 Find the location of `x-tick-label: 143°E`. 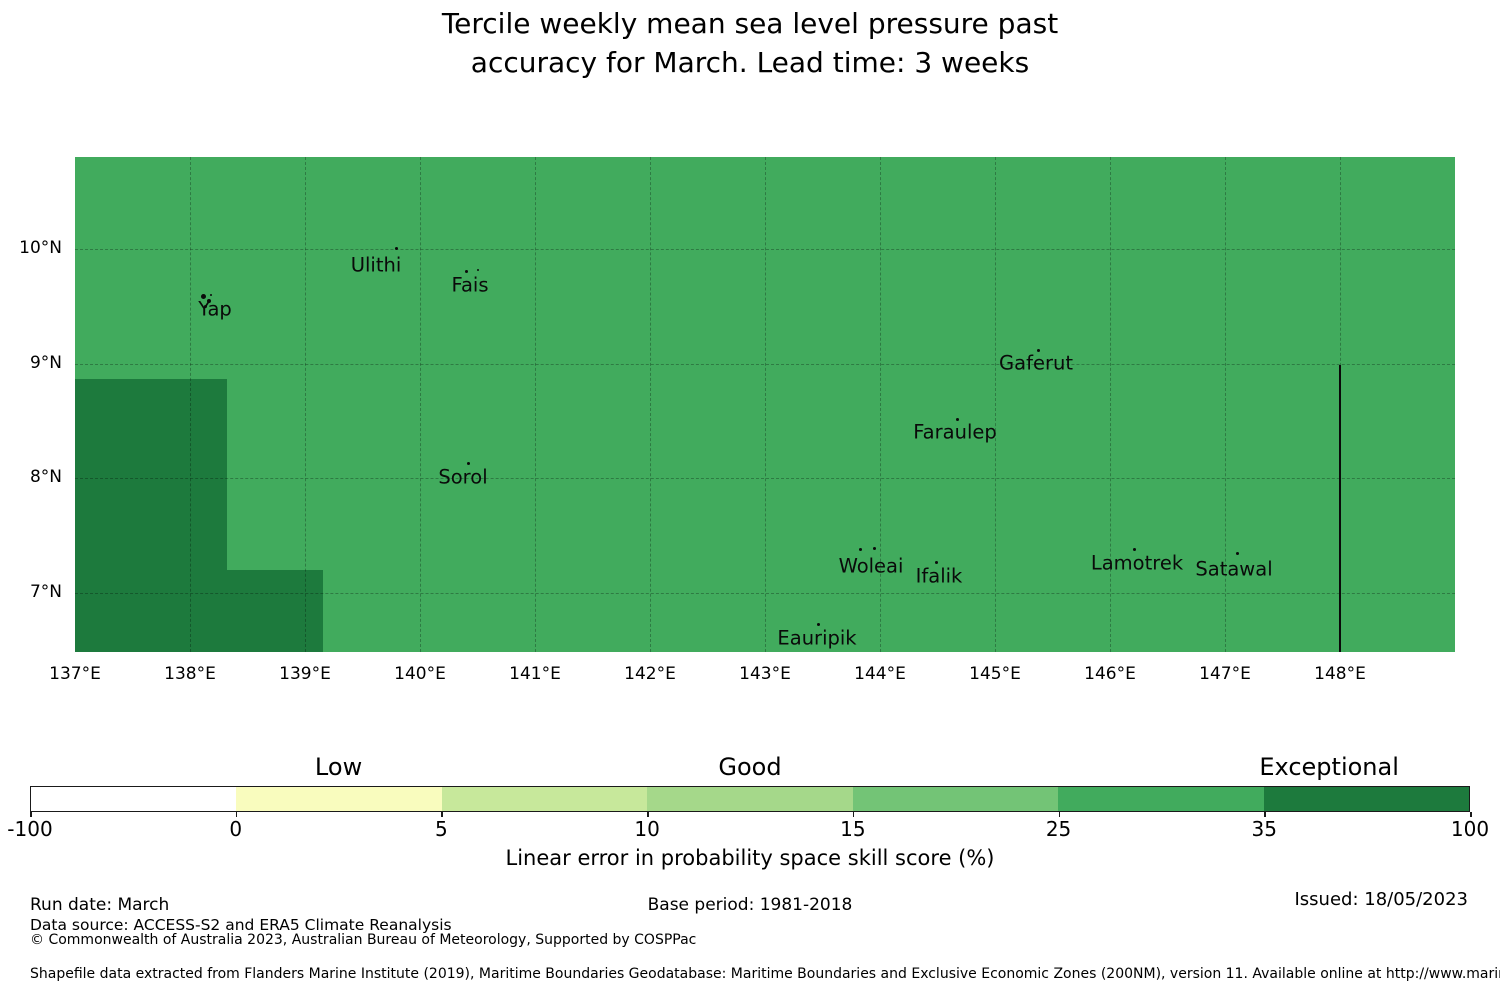

x-tick-label: 143°E is located at coordinates (765, 674).